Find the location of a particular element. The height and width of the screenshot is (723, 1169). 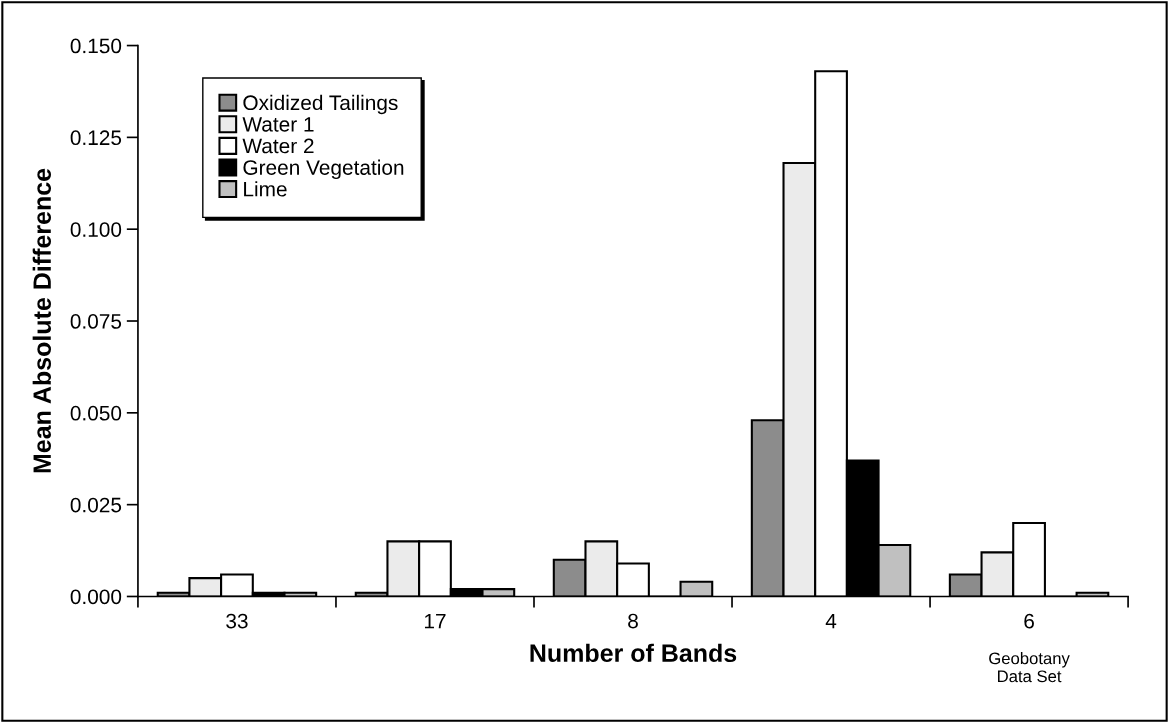

y-tick-label: 0.000 is located at coordinates (96, 597).